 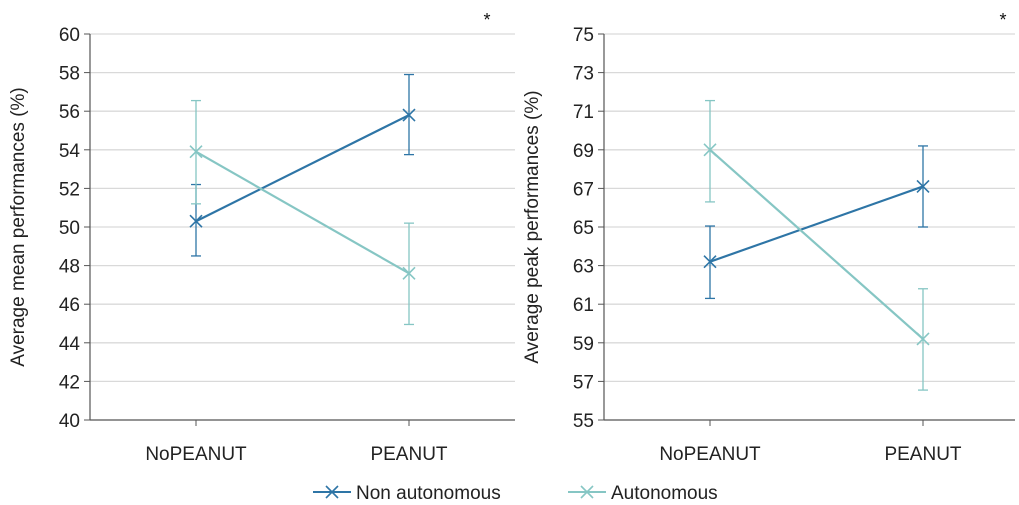 What do you see at coordinates (583, 35) in the screenshot?
I see `y-tick-label: 75` at bounding box center [583, 35].